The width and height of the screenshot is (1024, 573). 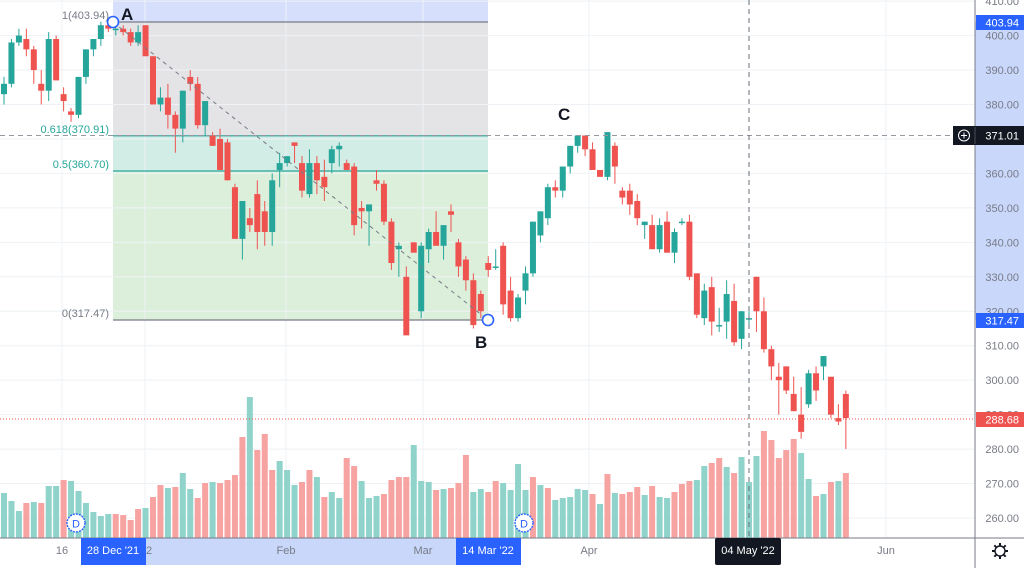 I want to click on svg-text: 317.47, so click(x=1002, y=322).